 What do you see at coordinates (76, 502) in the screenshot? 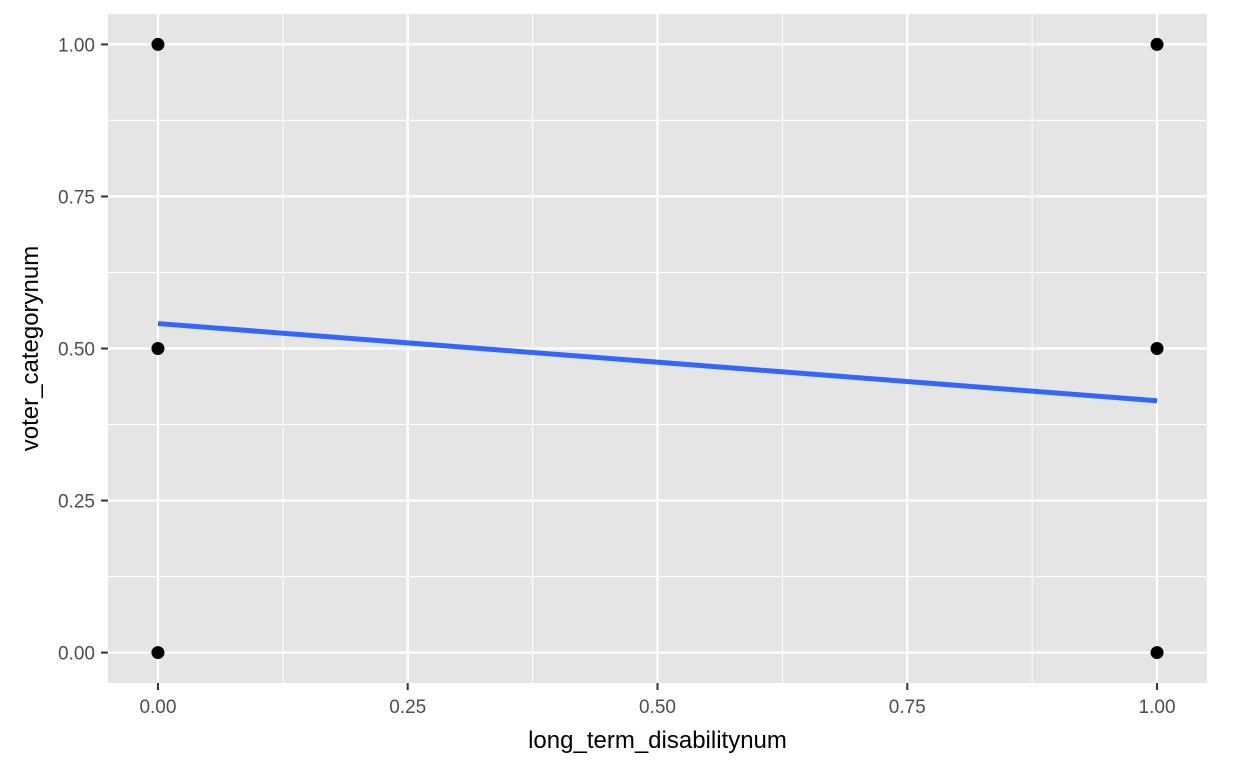
I see `y-tick-label: 0.25` at bounding box center [76, 502].